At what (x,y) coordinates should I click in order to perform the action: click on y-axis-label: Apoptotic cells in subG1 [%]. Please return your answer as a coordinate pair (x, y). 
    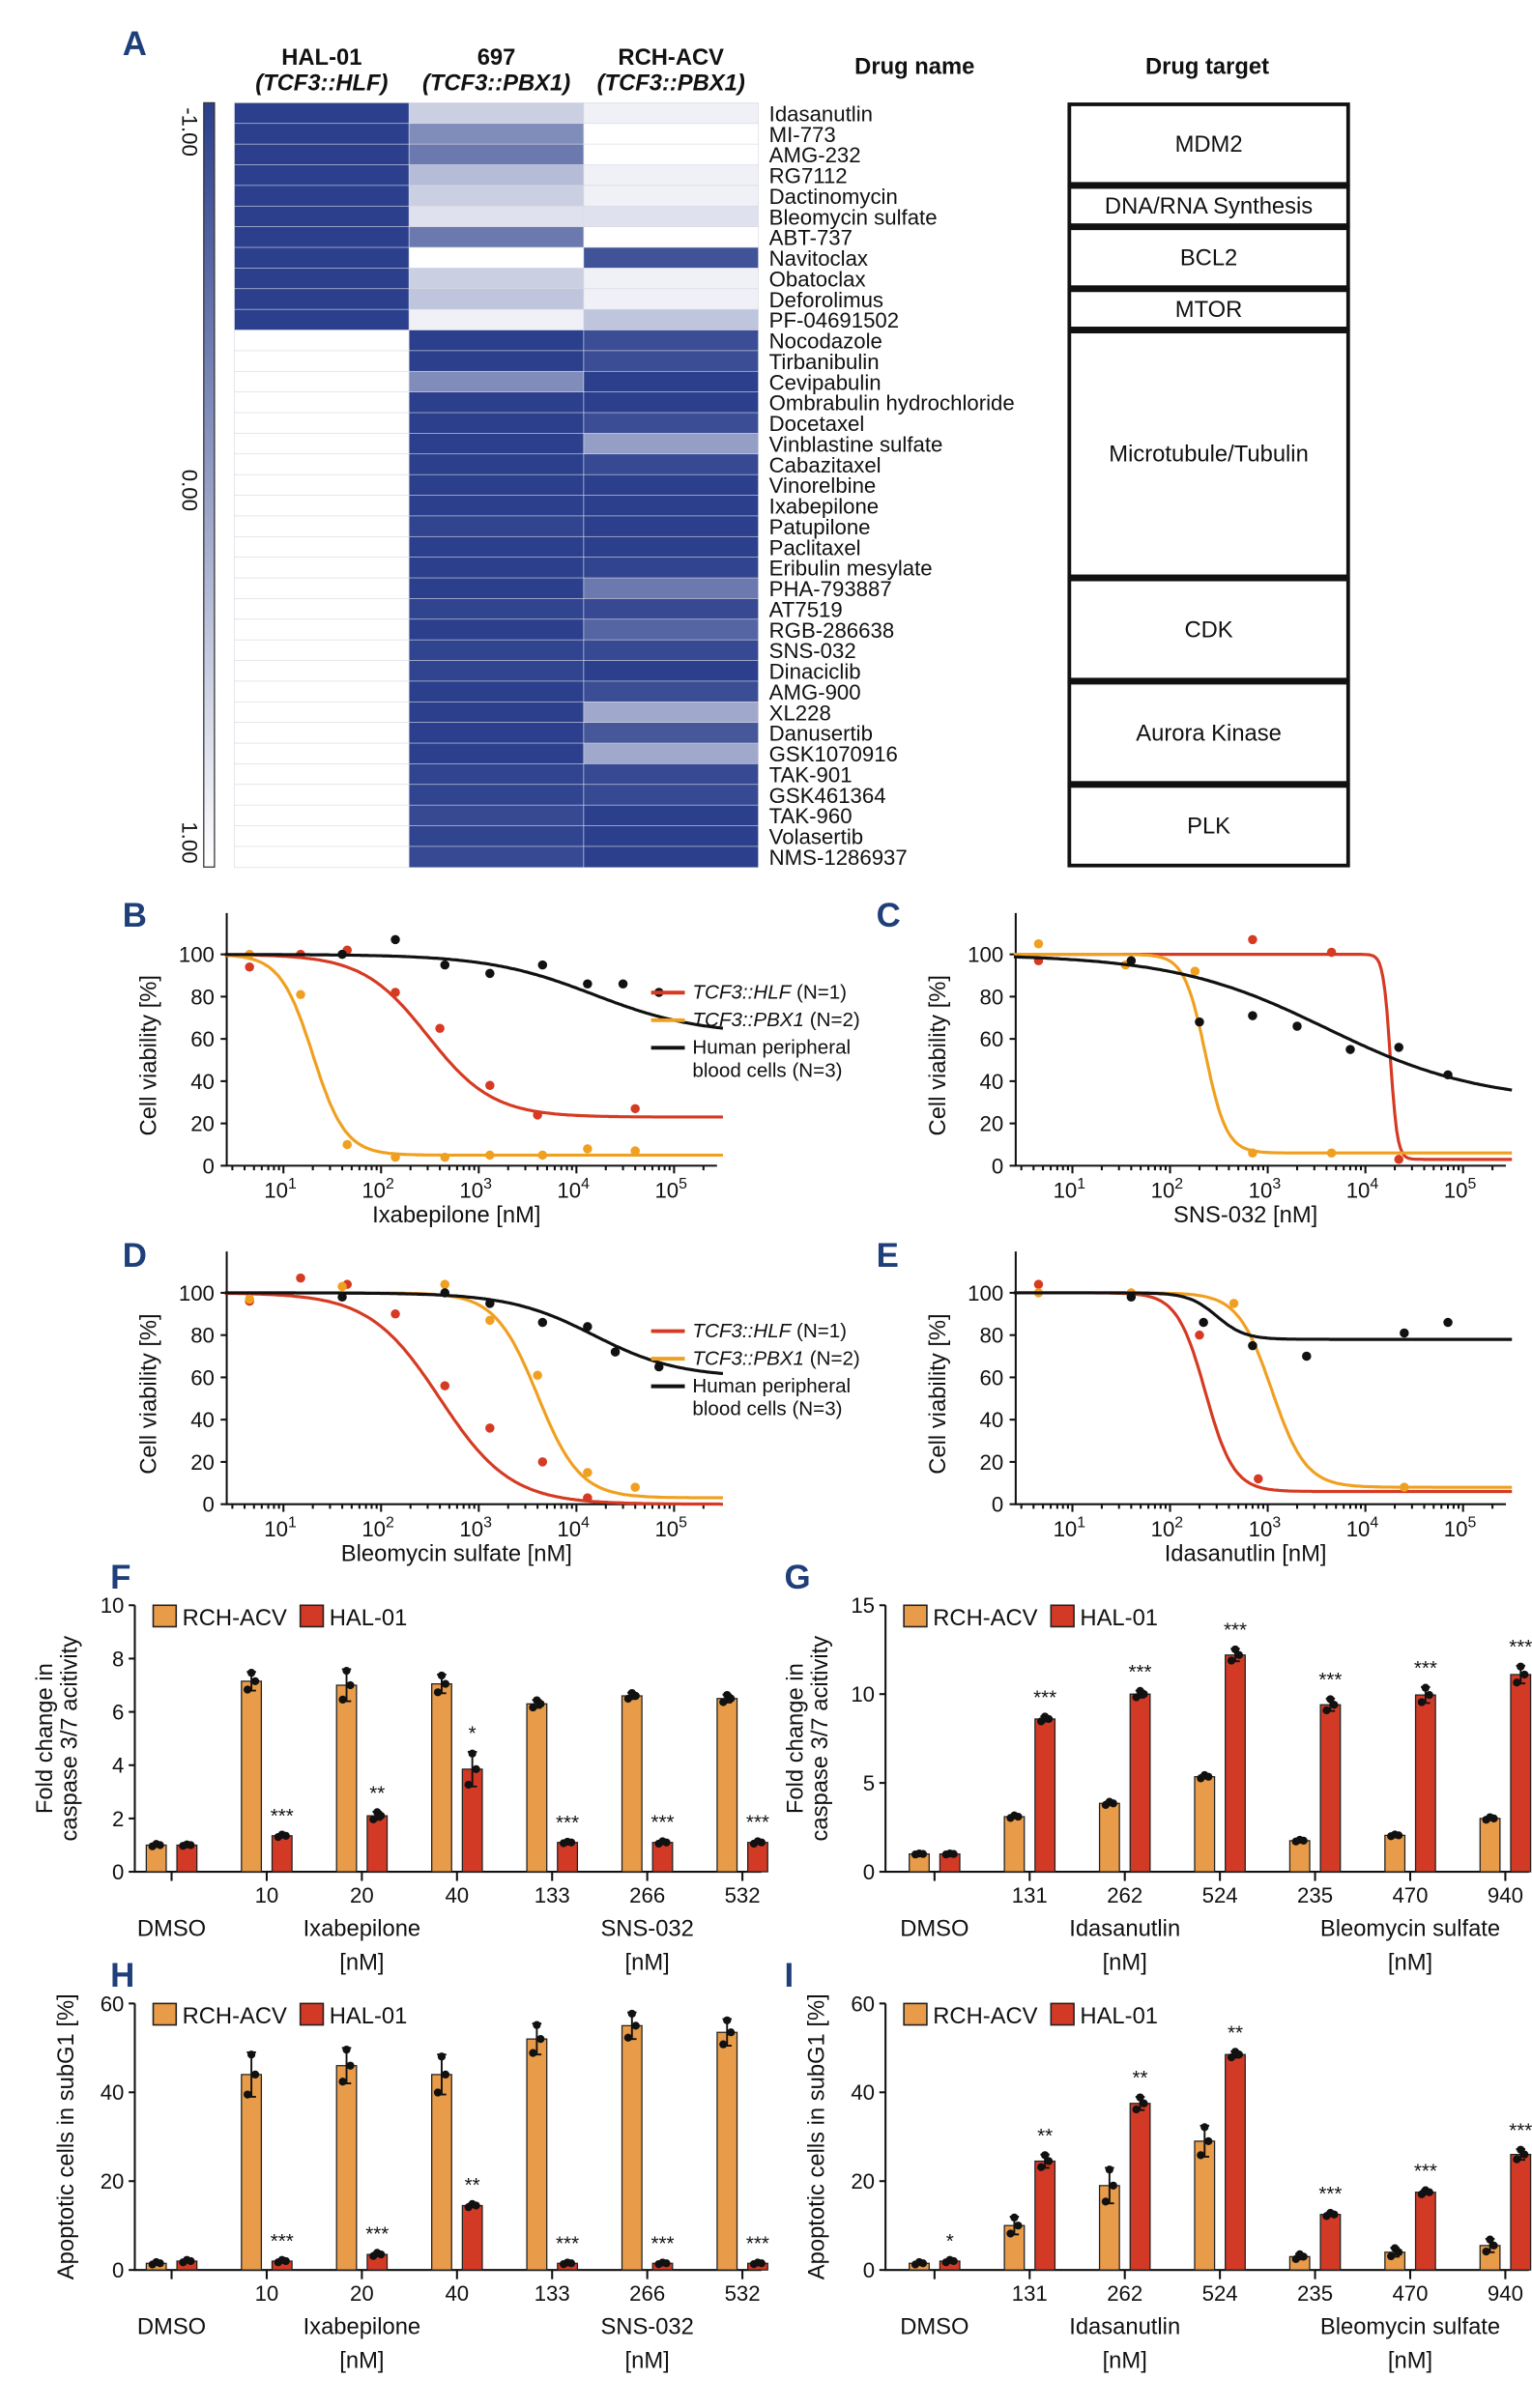
    Looking at the image, I should click on (817, 2136).